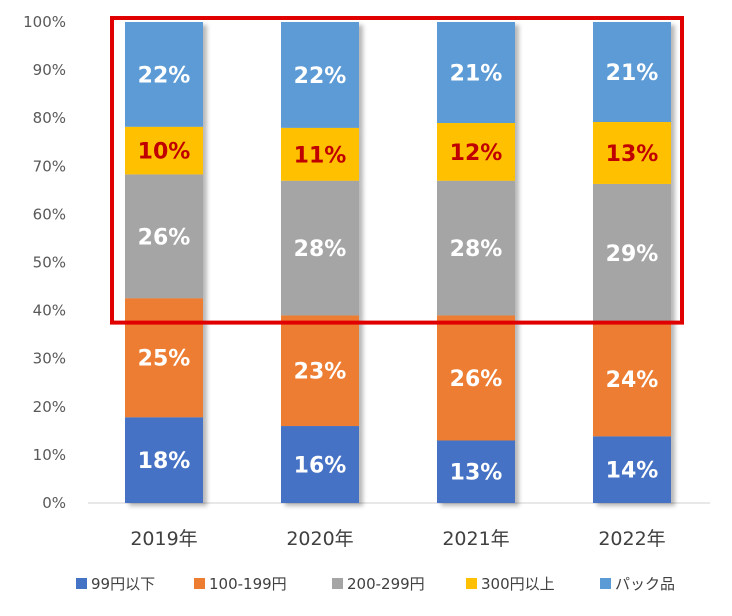 Image resolution: width=732 pixels, height=616 pixels. Describe the element at coordinates (44, 22) in the screenshot. I see `y-tick-label: 100%` at that location.